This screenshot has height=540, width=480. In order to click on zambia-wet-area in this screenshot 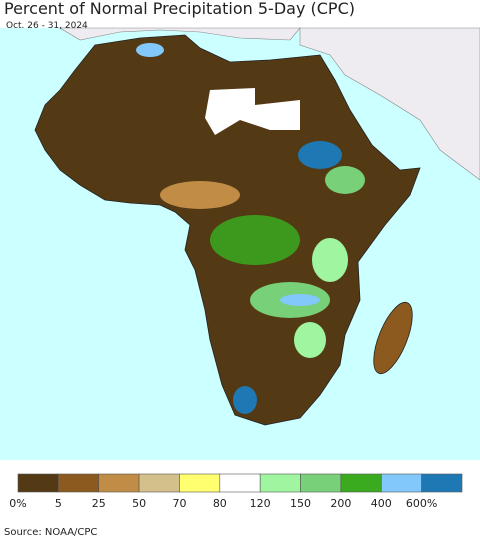, I will do `click(300, 300)`.